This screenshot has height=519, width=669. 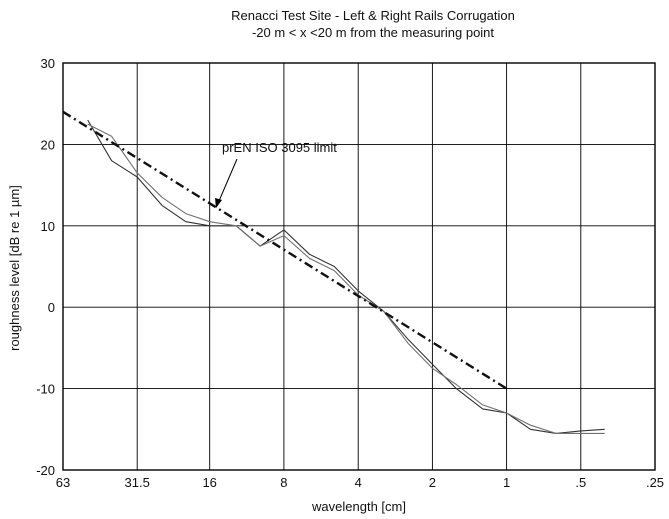 What do you see at coordinates (580, 482) in the screenshot?
I see `x-tick-label: .5` at bounding box center [580, 482].